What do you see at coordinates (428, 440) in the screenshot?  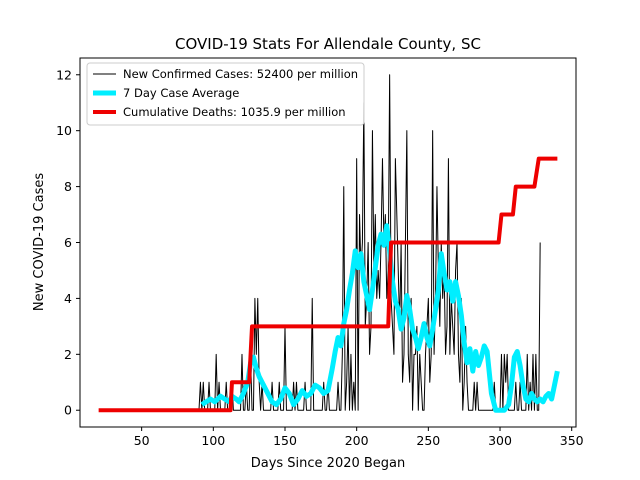 I see `x-tick-label: 250` at bounding box center [428, 440].